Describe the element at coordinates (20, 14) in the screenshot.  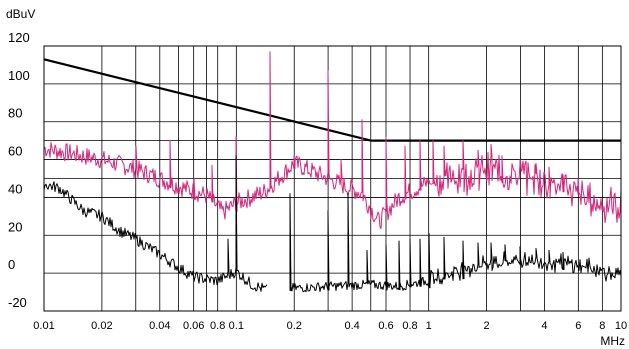
I see `y-axis-label: dBuV` at that location.